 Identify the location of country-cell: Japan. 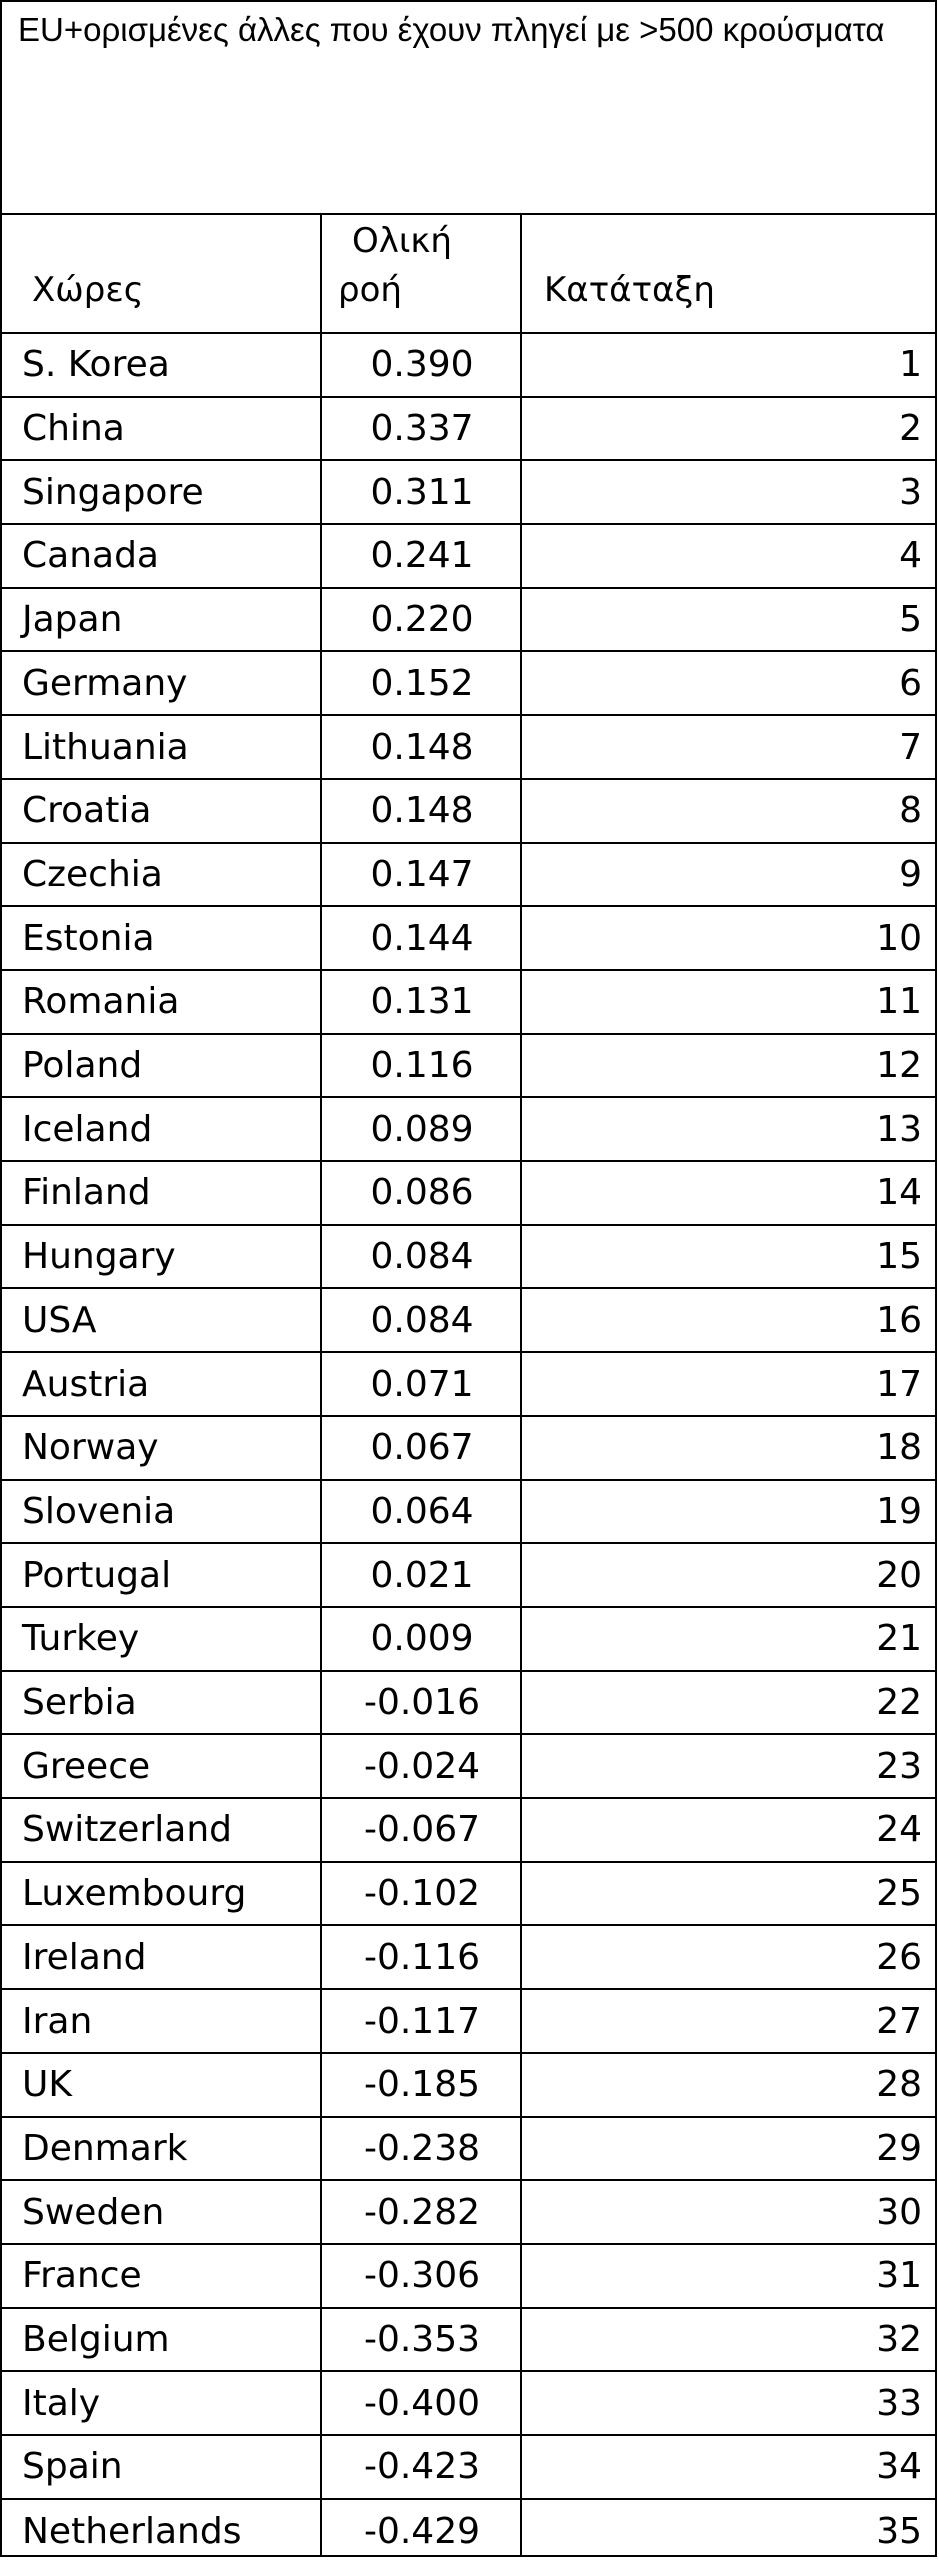
(72, 620).